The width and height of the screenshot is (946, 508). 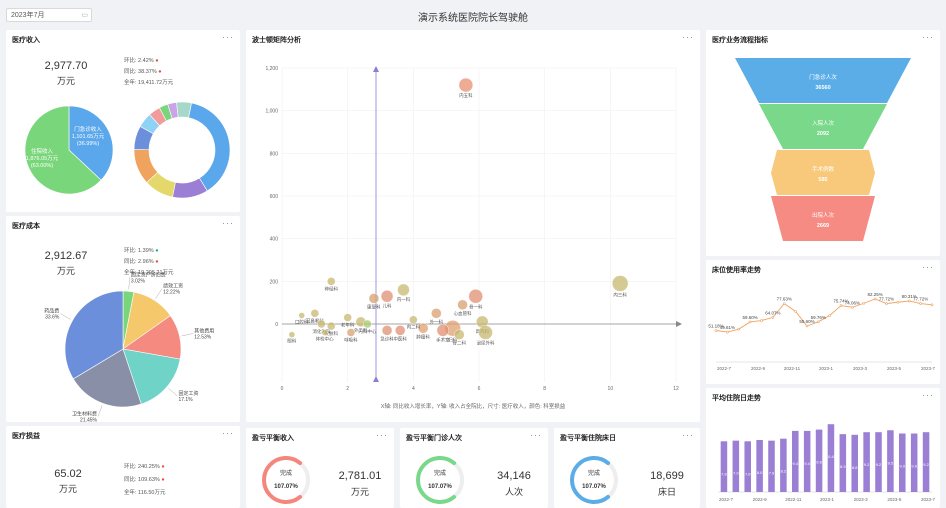 What do you see at coordinates (66, 66) in the screenshot?
I see `income-value: 2,977.70` at bounding box center [66, 66].